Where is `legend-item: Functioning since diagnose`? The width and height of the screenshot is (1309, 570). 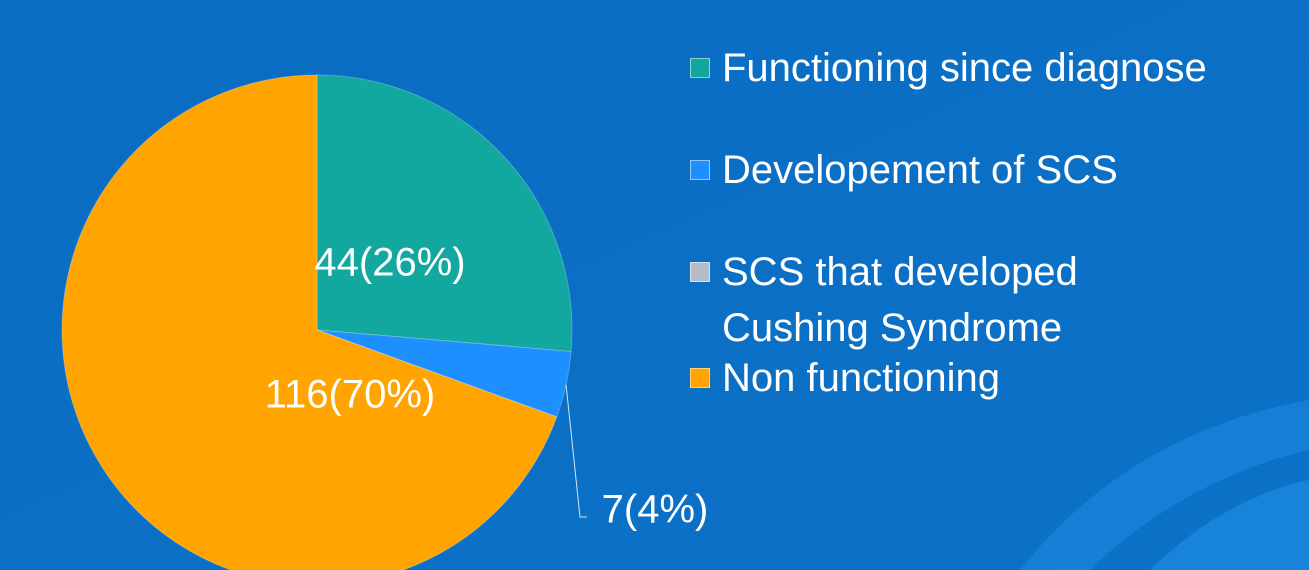 legend-item: Functioning since diagnose is located at coordinates (990, 68).